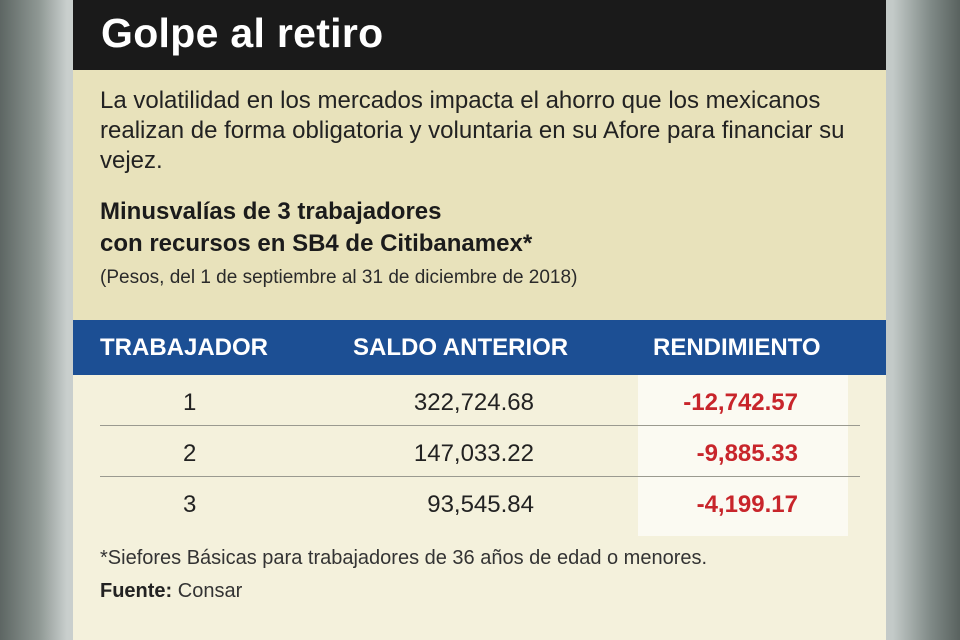 Image resolution: width=960 pixels, height=640 pixels. I want to click on subtitle-line-2: con recursos en SB4 de Citibanamex*, so click(316, 243).